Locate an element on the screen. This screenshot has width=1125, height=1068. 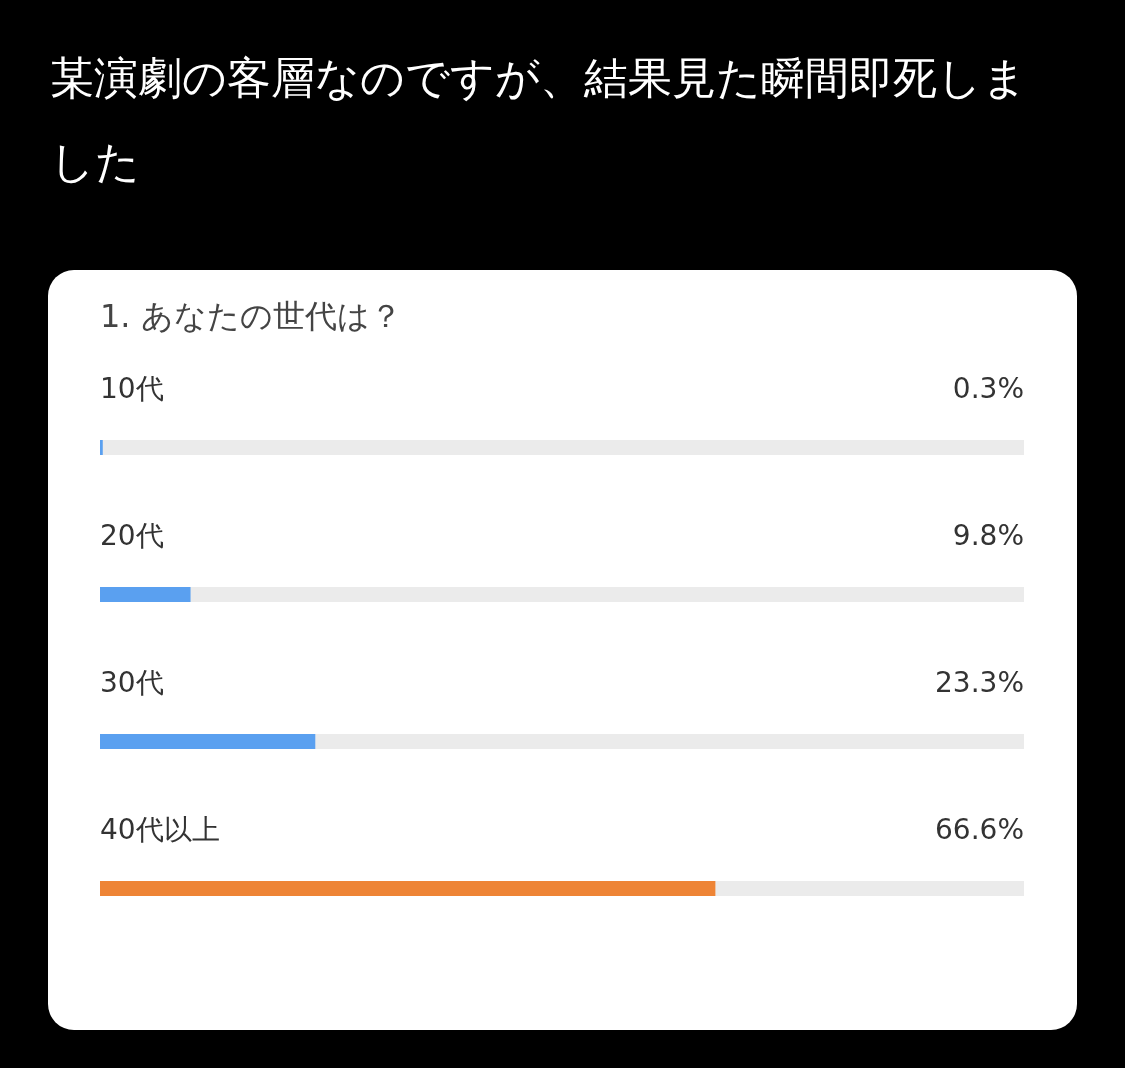
y-tick-label: 30代 is located at coordinates (132, 682).